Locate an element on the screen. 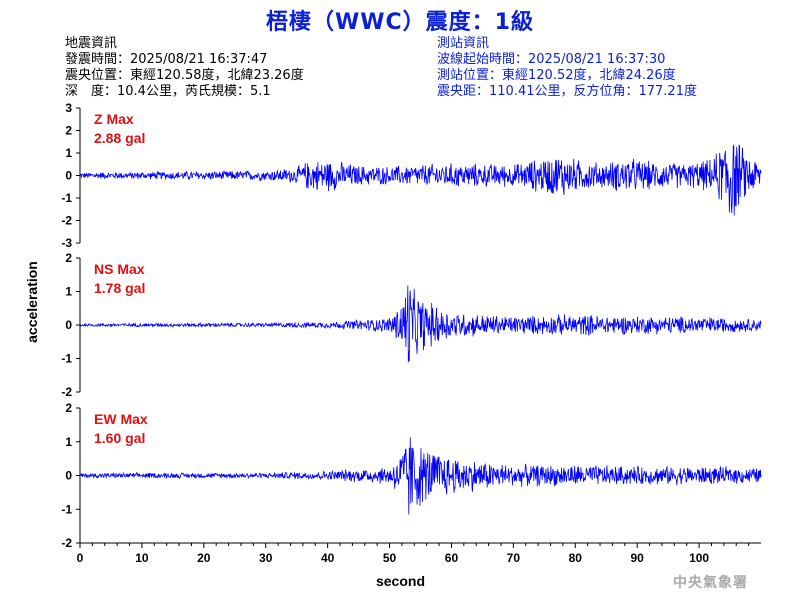  max-value-ns: 1.78 gal is located at coordinates (119, 288).